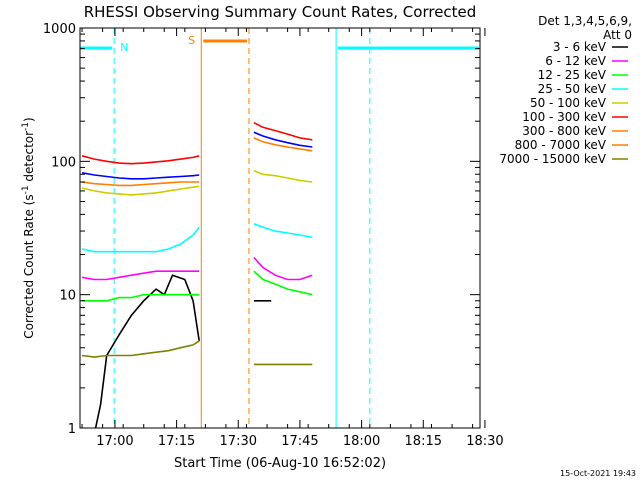  Describe the element at coordinates (568, 103) in the screenshot. I see `legend-label-4: 50 - 100 keV` at that location.